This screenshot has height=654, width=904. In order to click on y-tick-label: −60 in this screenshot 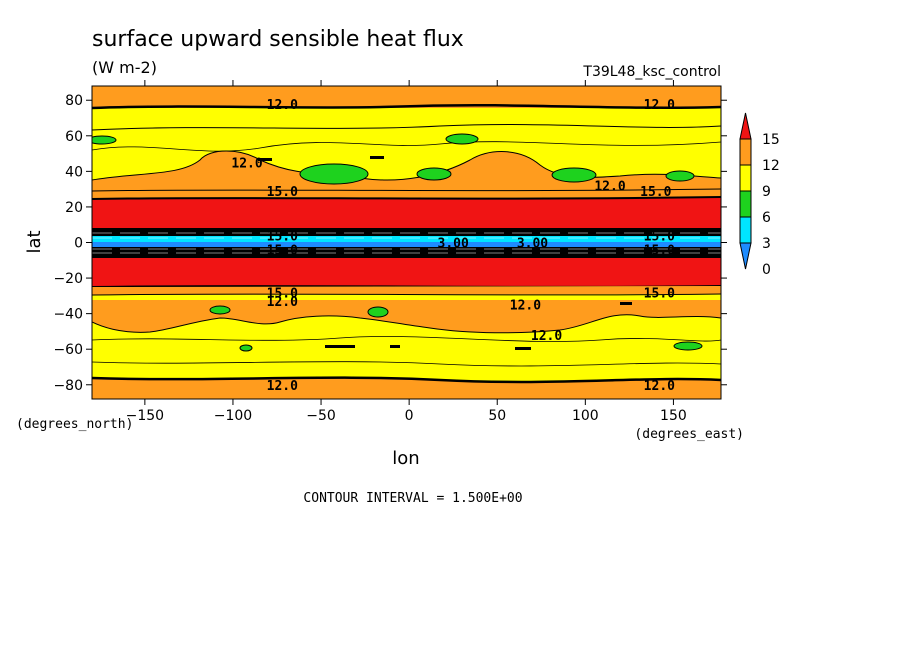, I will do `click(68, 350)`.